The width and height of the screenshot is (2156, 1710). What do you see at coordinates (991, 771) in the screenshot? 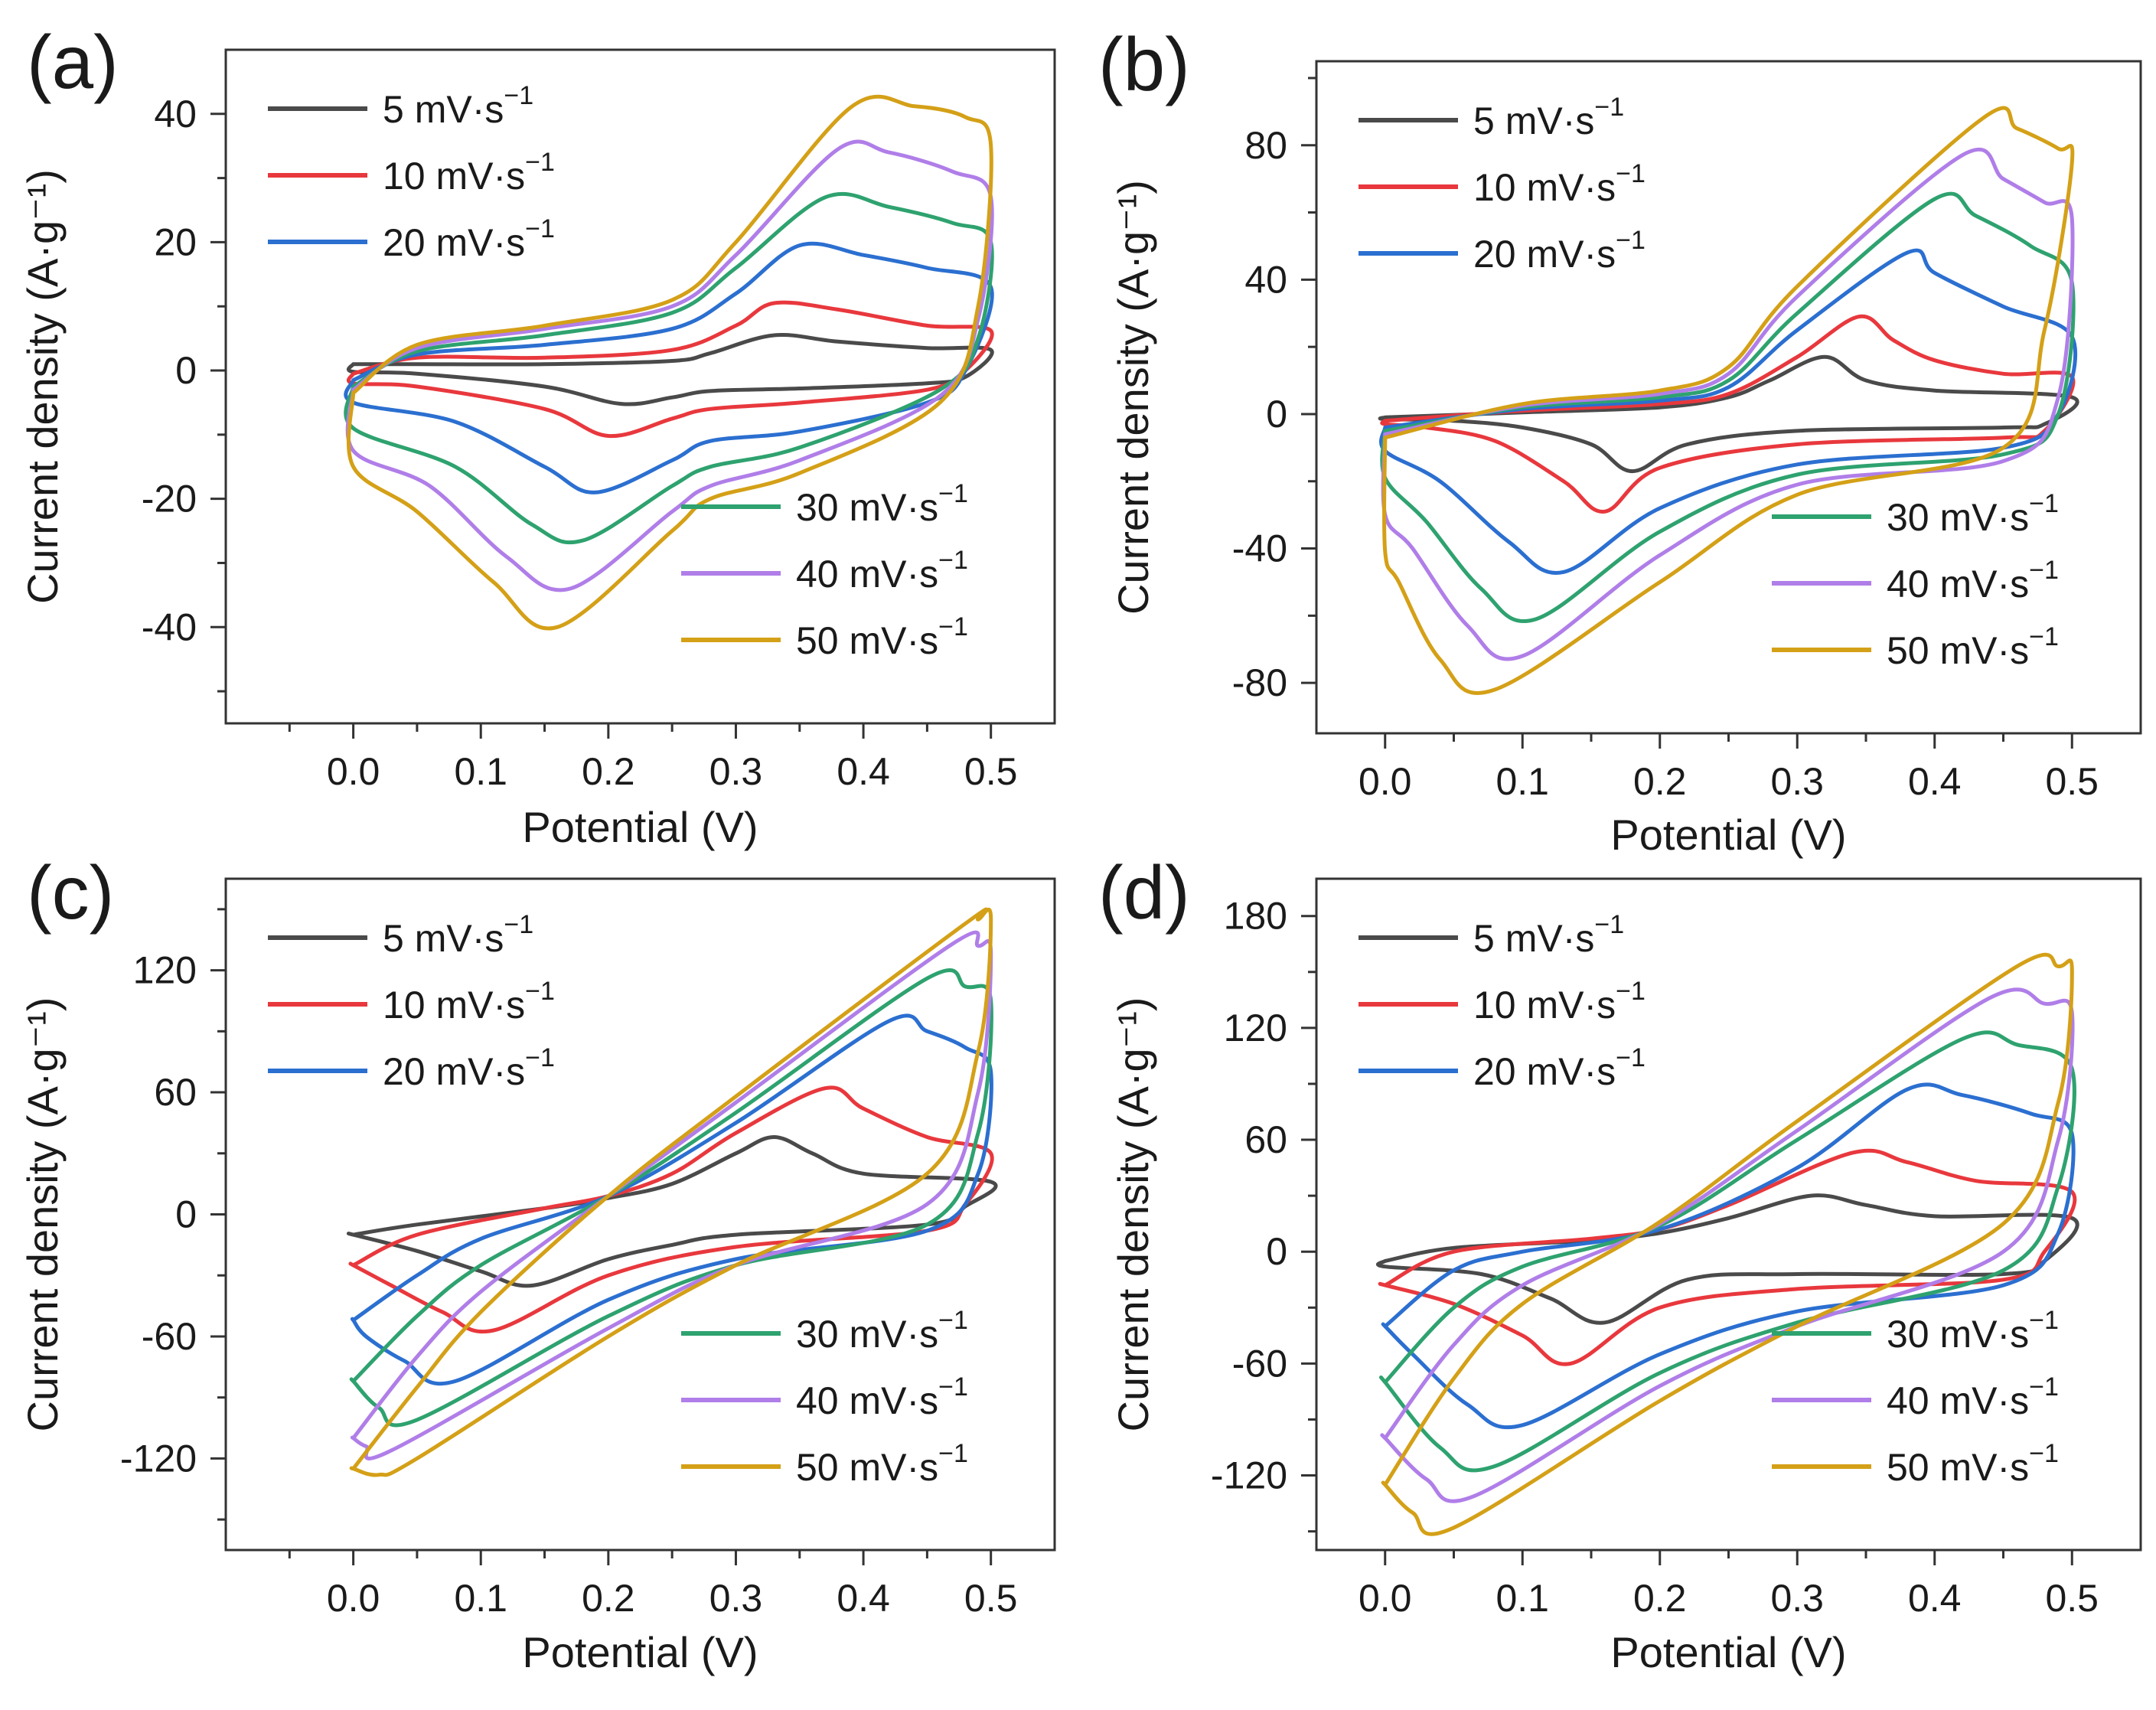
I see `x-tick-label: 0.5` at bounding box center [991, 771].